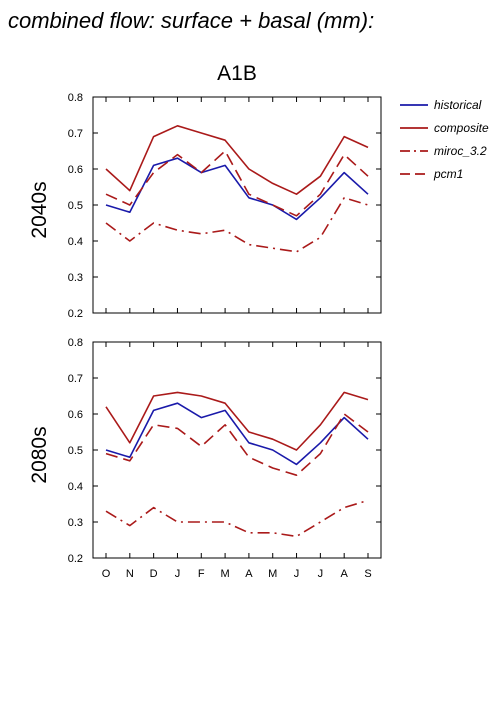 The image size is (501, 709). Describe the element at coordinates (154, 574) in the screenshot. I see `x-tick-label: D` at that location.